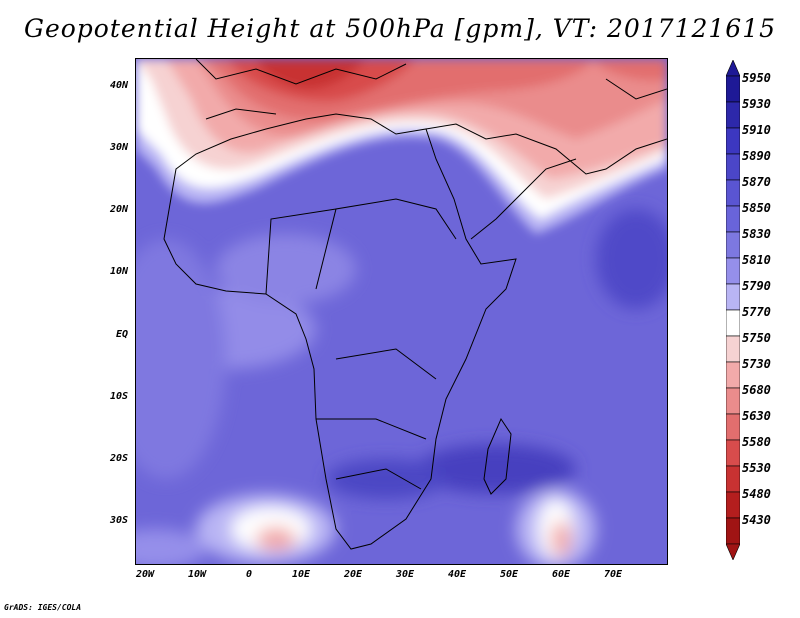 The image size is (800, 618). What do you see at coordinates (756, 260) in the screenshot?
I see `colorbar-label: 5810` at bounding box center [756, 260].